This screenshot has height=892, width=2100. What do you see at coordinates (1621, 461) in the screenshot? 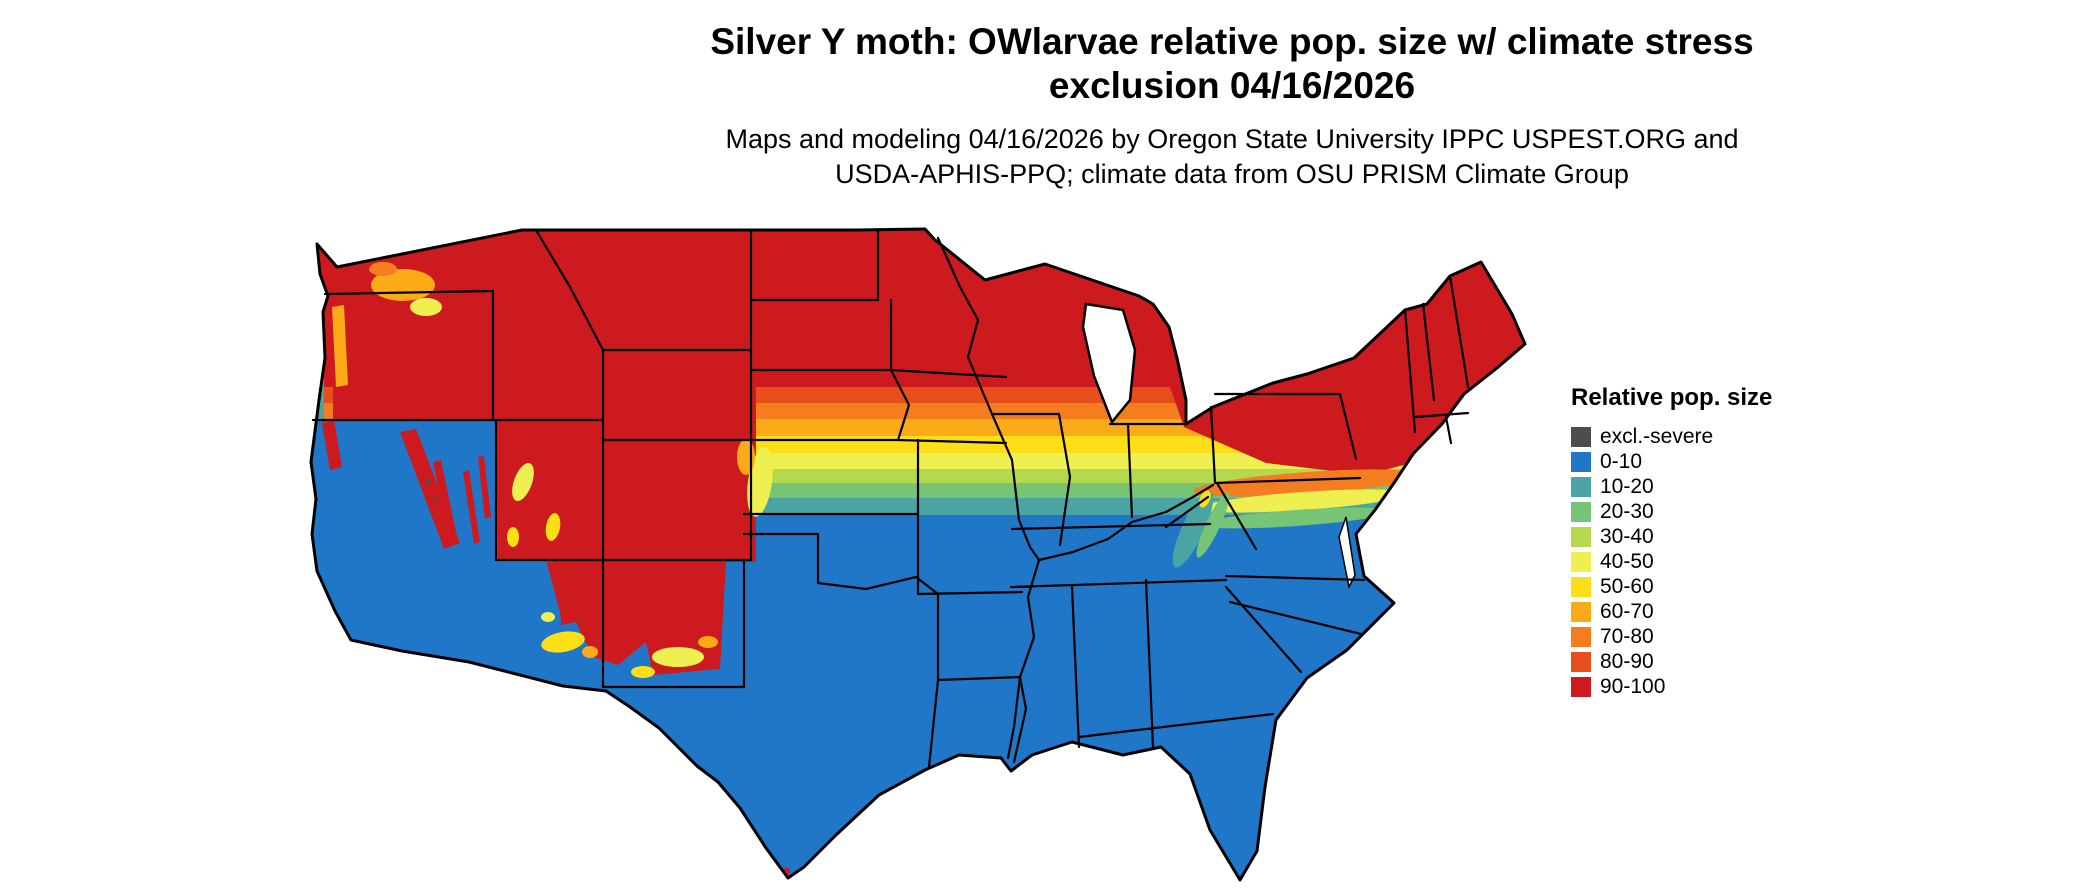
I see `legend-label: 0-10` at bounding box center [1621, 461].